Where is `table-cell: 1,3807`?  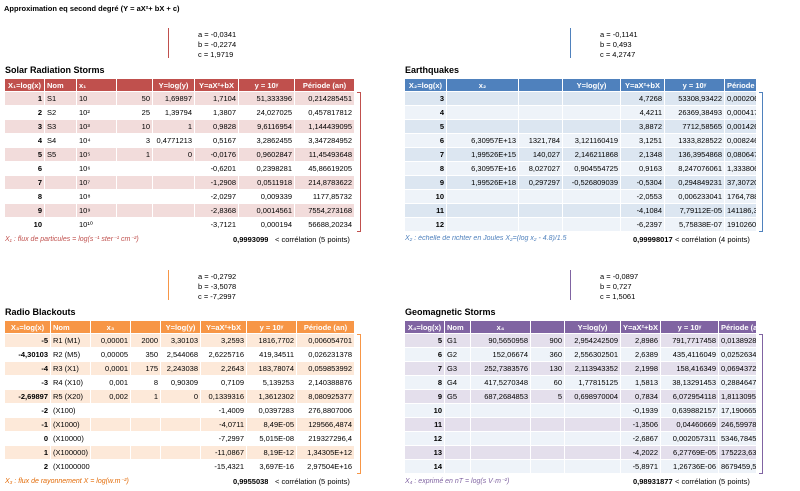
table-cell: 1,3807 is located at coordinates (217, 113).